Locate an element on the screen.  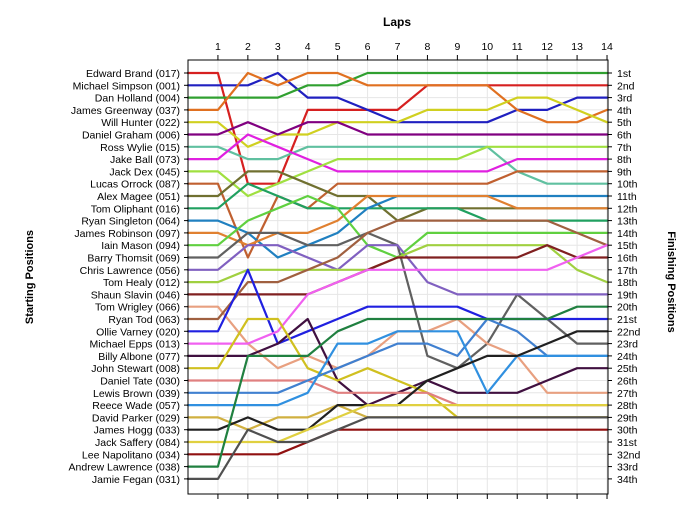
lap-tick-label: 2 is located at coordinates (248, 47).